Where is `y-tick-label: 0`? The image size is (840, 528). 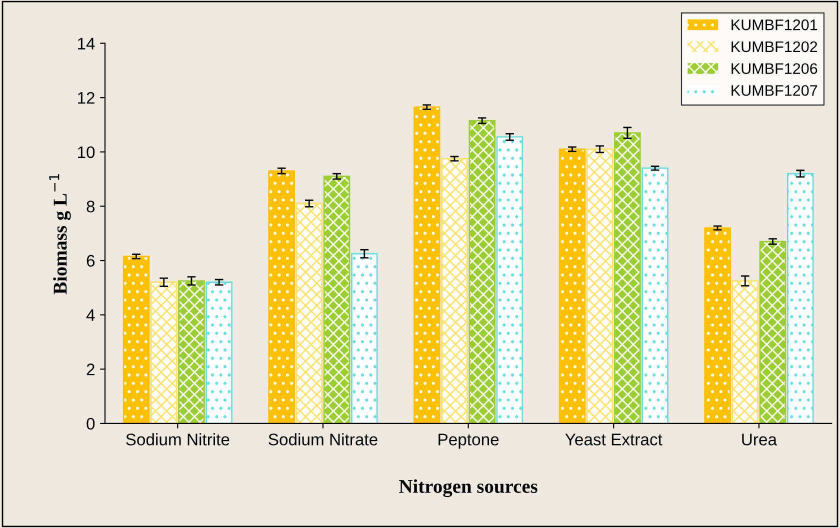
y-tick-label: 0 is located at coordinates (90, 424).